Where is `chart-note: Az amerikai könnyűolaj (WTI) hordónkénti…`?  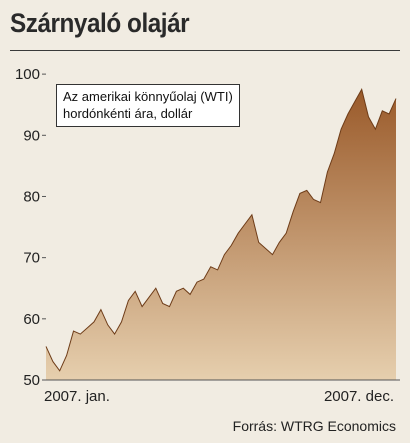
chart-note: Az amerikai könnyűolaj (WTI) hordónkénti… is located at coordinates (148, 105).